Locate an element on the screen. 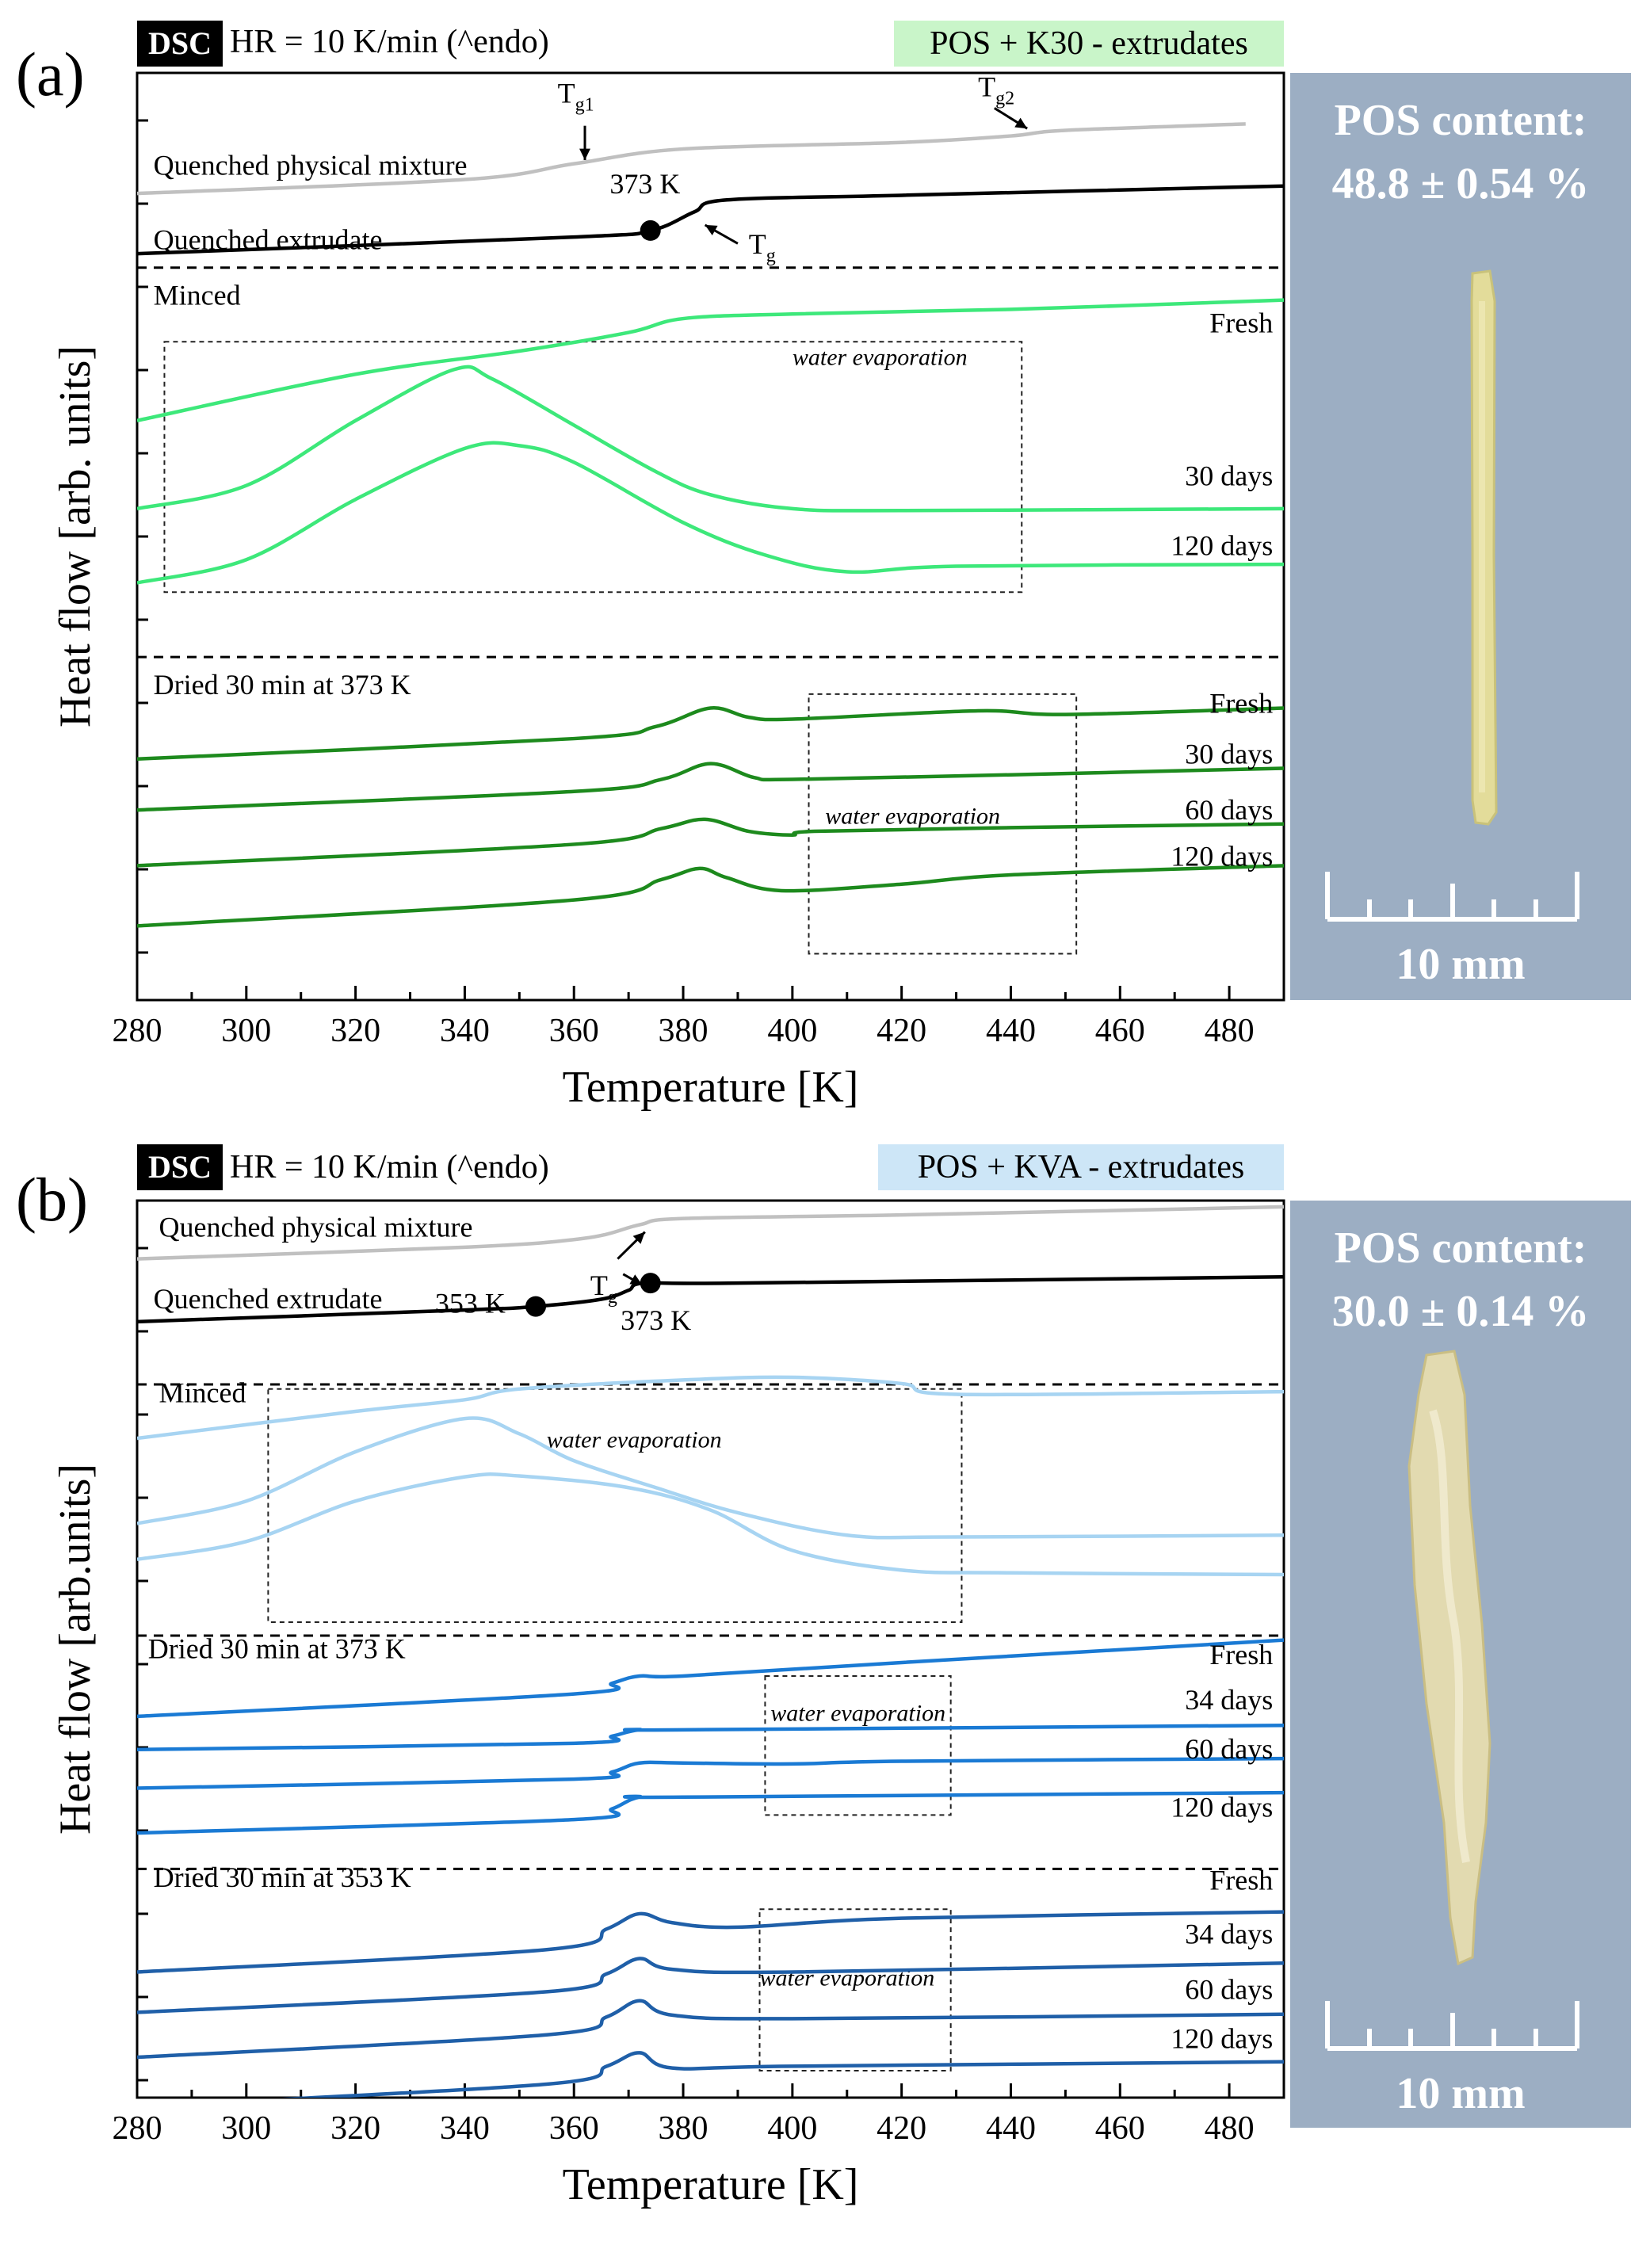 This screenshot has width=1650, height=2268. extrudate-highlight-a is located at coordinates (1482, 546).